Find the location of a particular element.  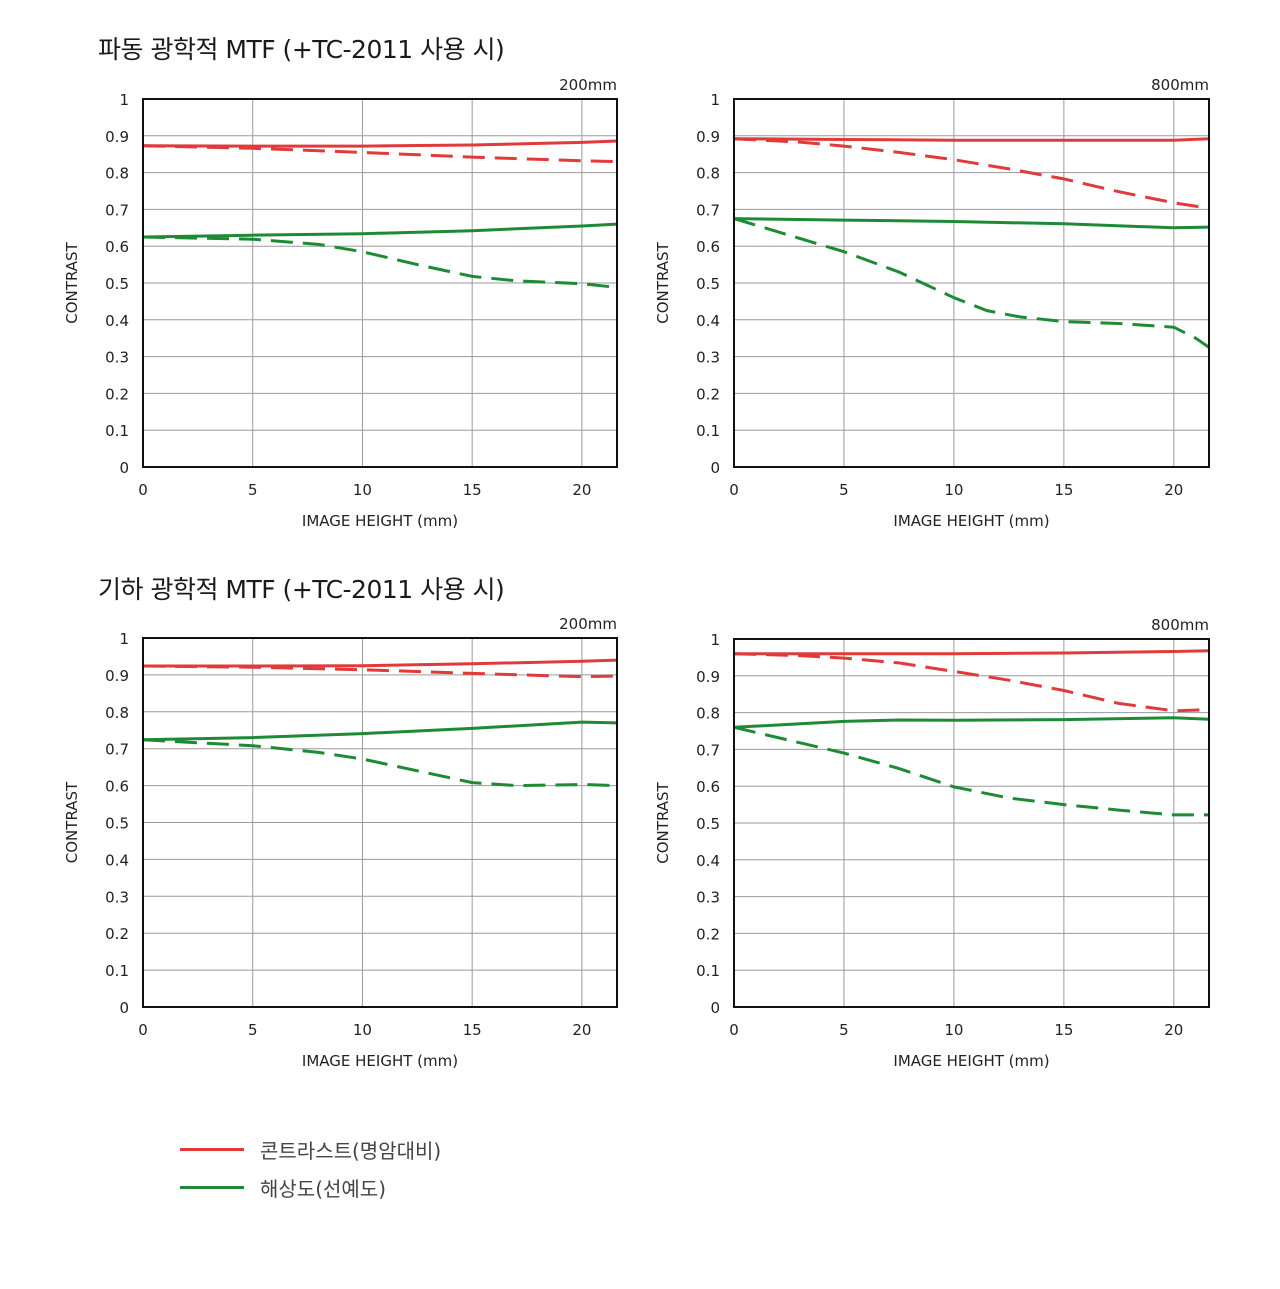

legend-label-resolution: 해상도(선예도) is located at coordinates (323, 1188).